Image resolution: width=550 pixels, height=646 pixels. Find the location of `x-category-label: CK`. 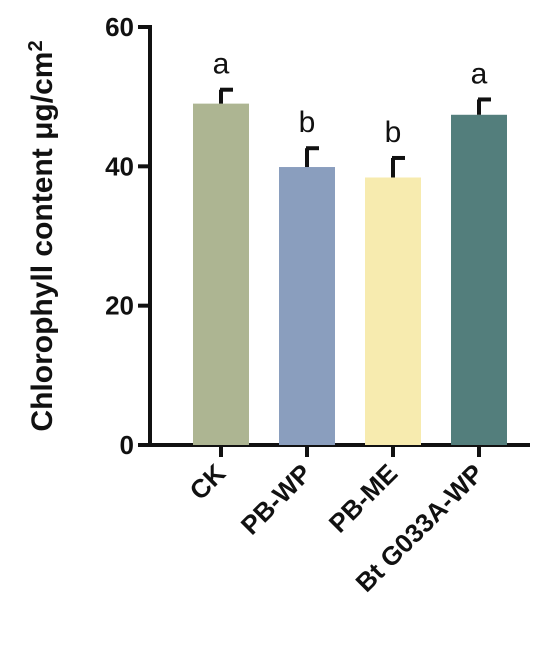

x-category-label: CK is located at coordinates (207, 482).